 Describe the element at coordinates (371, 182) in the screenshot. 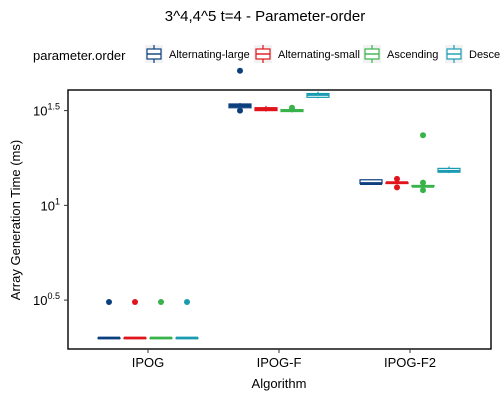

I see `box-alternating-large-ipog-f2` at that location.